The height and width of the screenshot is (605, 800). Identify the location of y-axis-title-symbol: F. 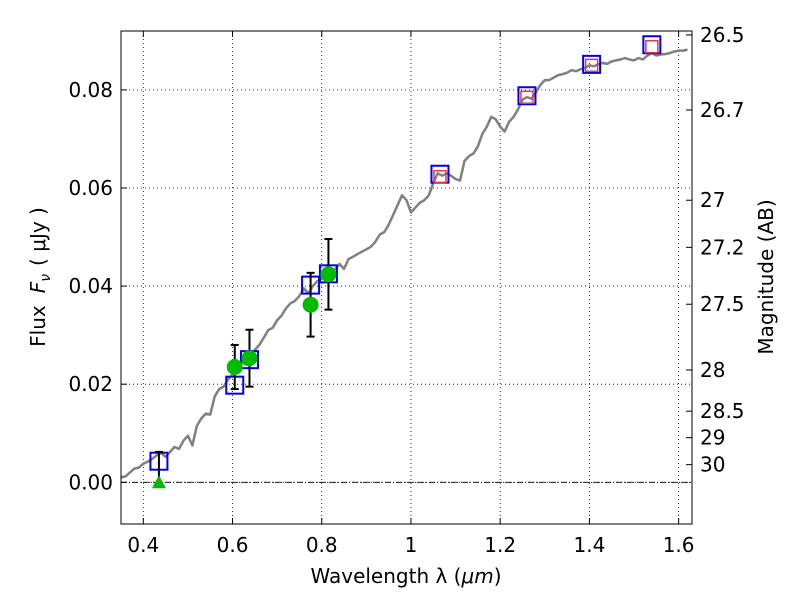
(38, 287).